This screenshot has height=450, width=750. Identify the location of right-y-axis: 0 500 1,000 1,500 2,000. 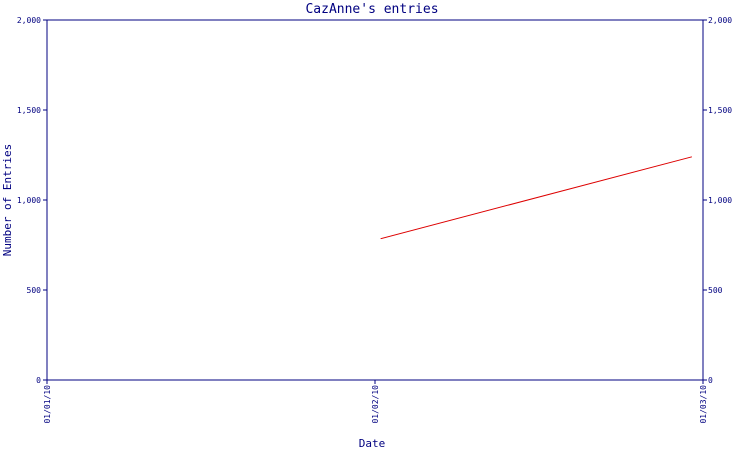
(717, 200).